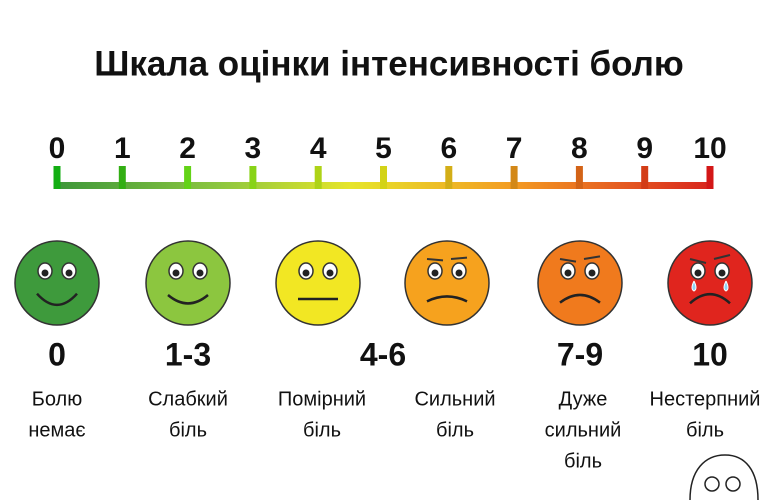  I want to click on range-label: 7-9, so click(580, 354).